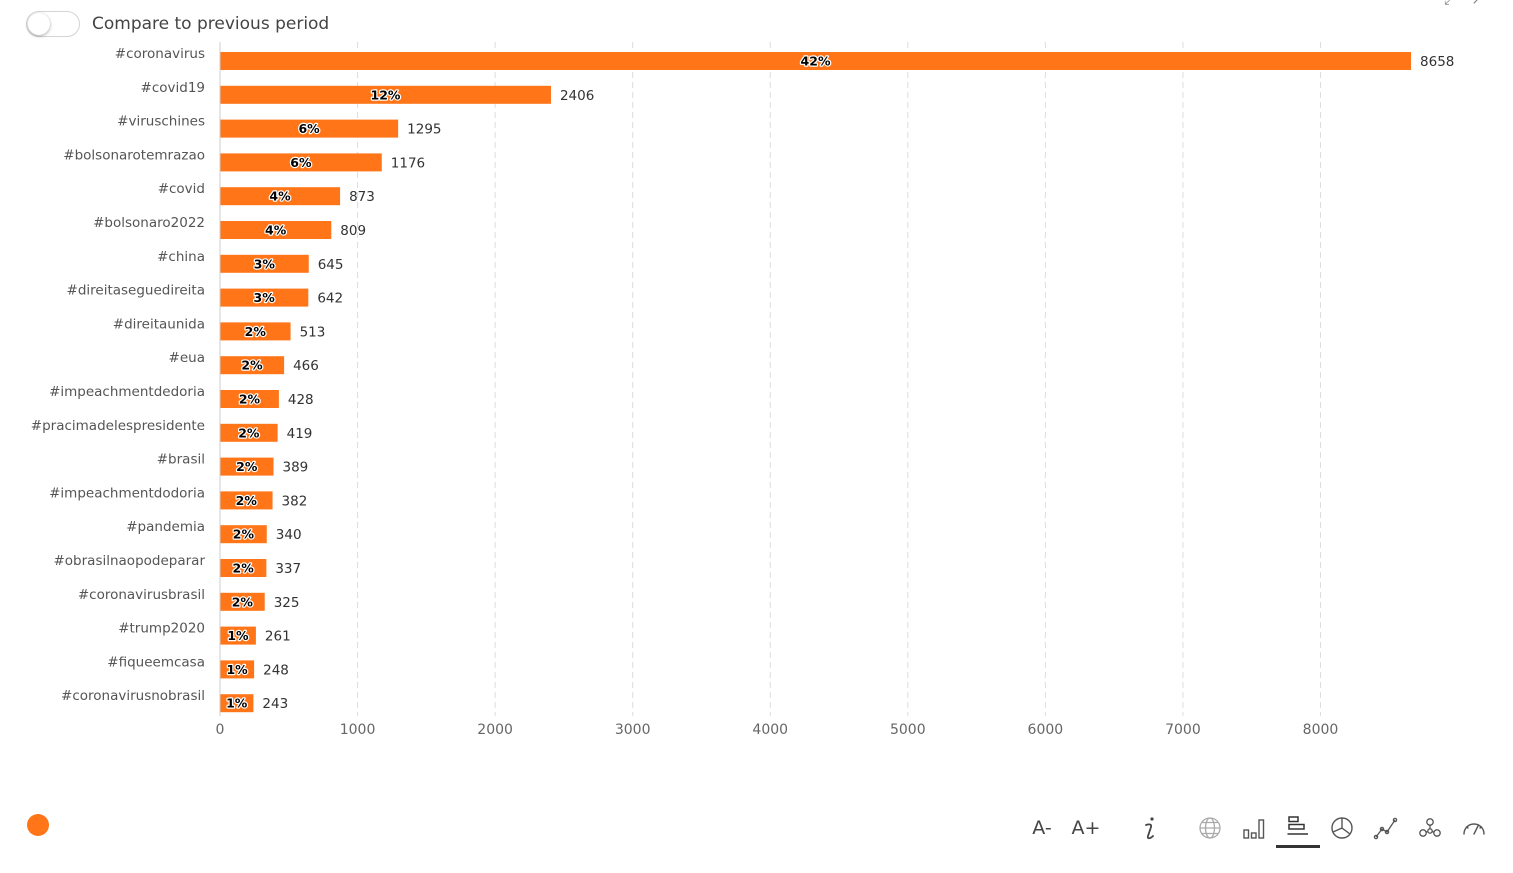 This screenshot has height=873, width=1513. Describe the element at coordinates (1477, 4) in the screenshot. I see `external-link-icon: ↗` at that location.